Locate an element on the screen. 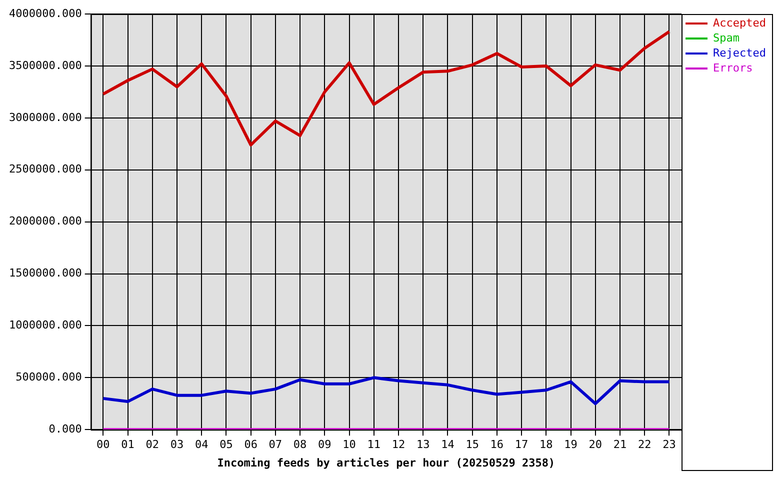 The image size is (780, 480). x-tick-label: 02 is located at coordinates (152, 445).